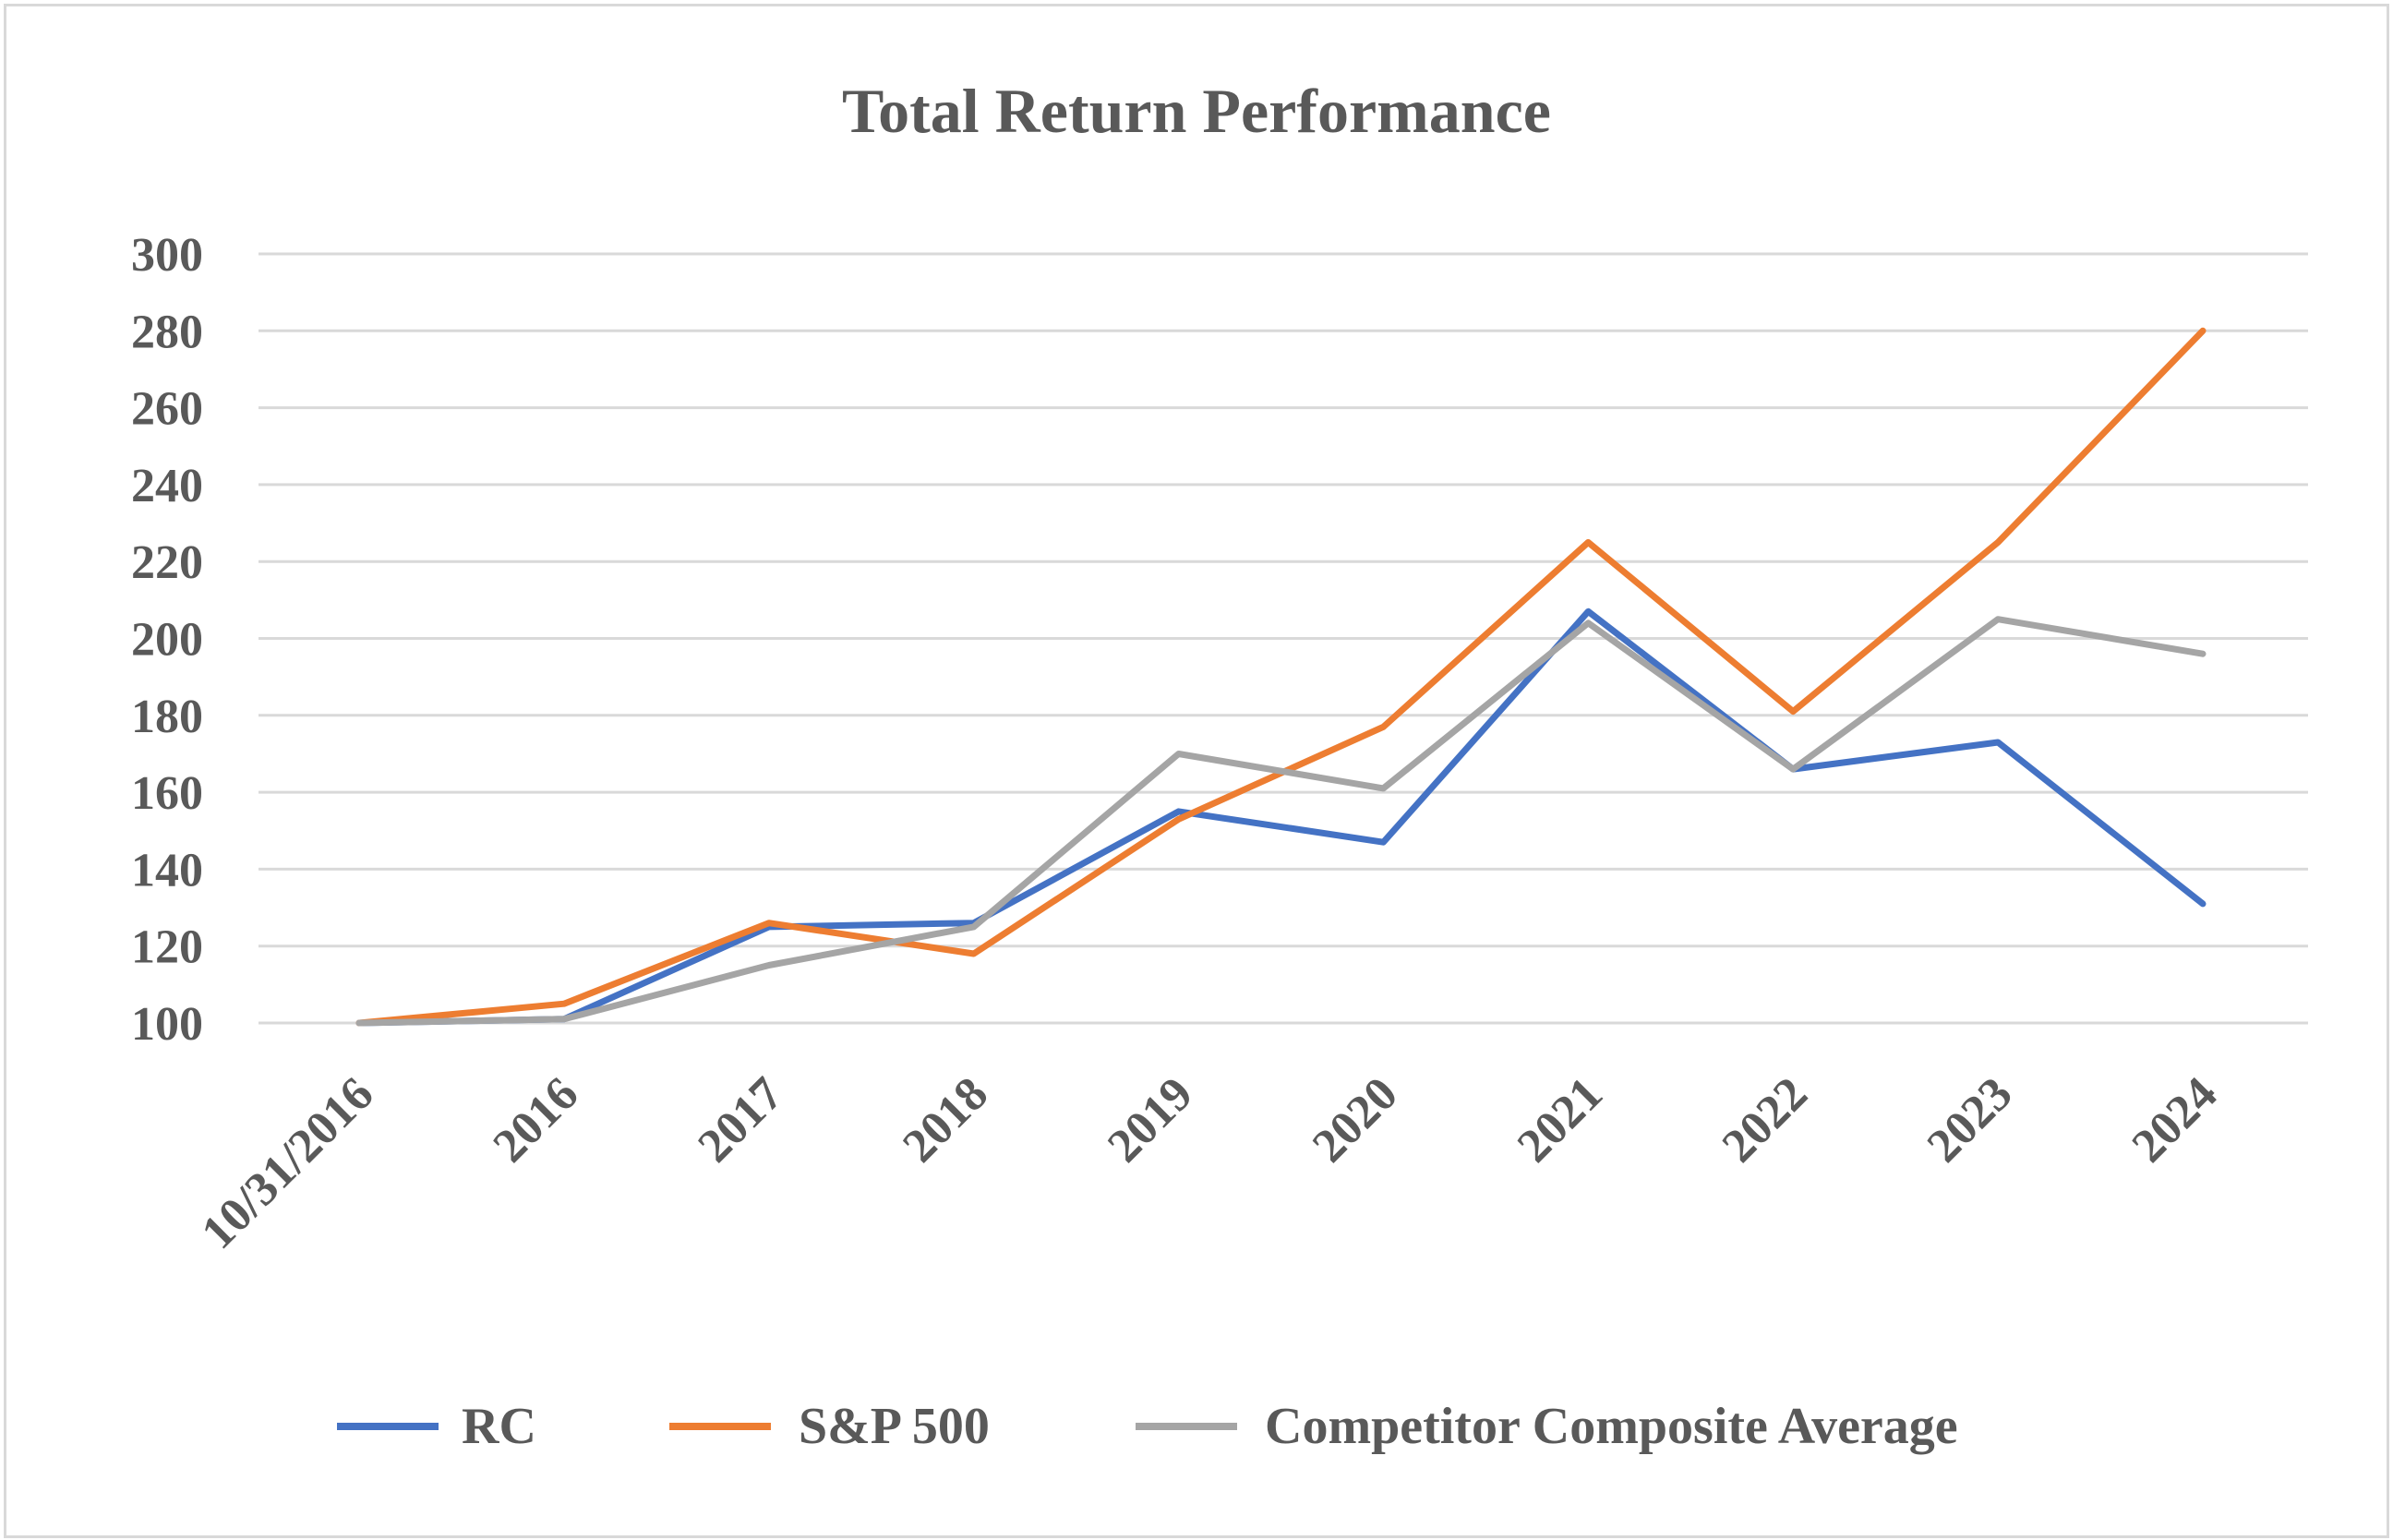 This screenshot has width=2393, height=1540. Describe the element at coordinates (167, 1024) in the screenshot. I see `y-tick-label: 100` at that location.